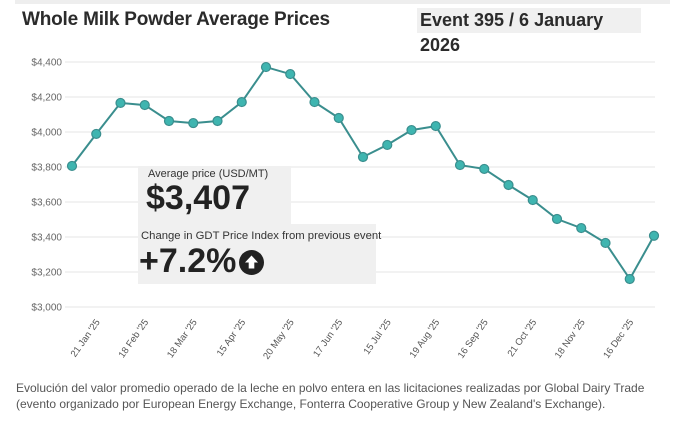 Image resolution: width=679 pixels, height=424 pixels. I want to click on x-tick-label: 15 Jul '25, so click(378, 336).